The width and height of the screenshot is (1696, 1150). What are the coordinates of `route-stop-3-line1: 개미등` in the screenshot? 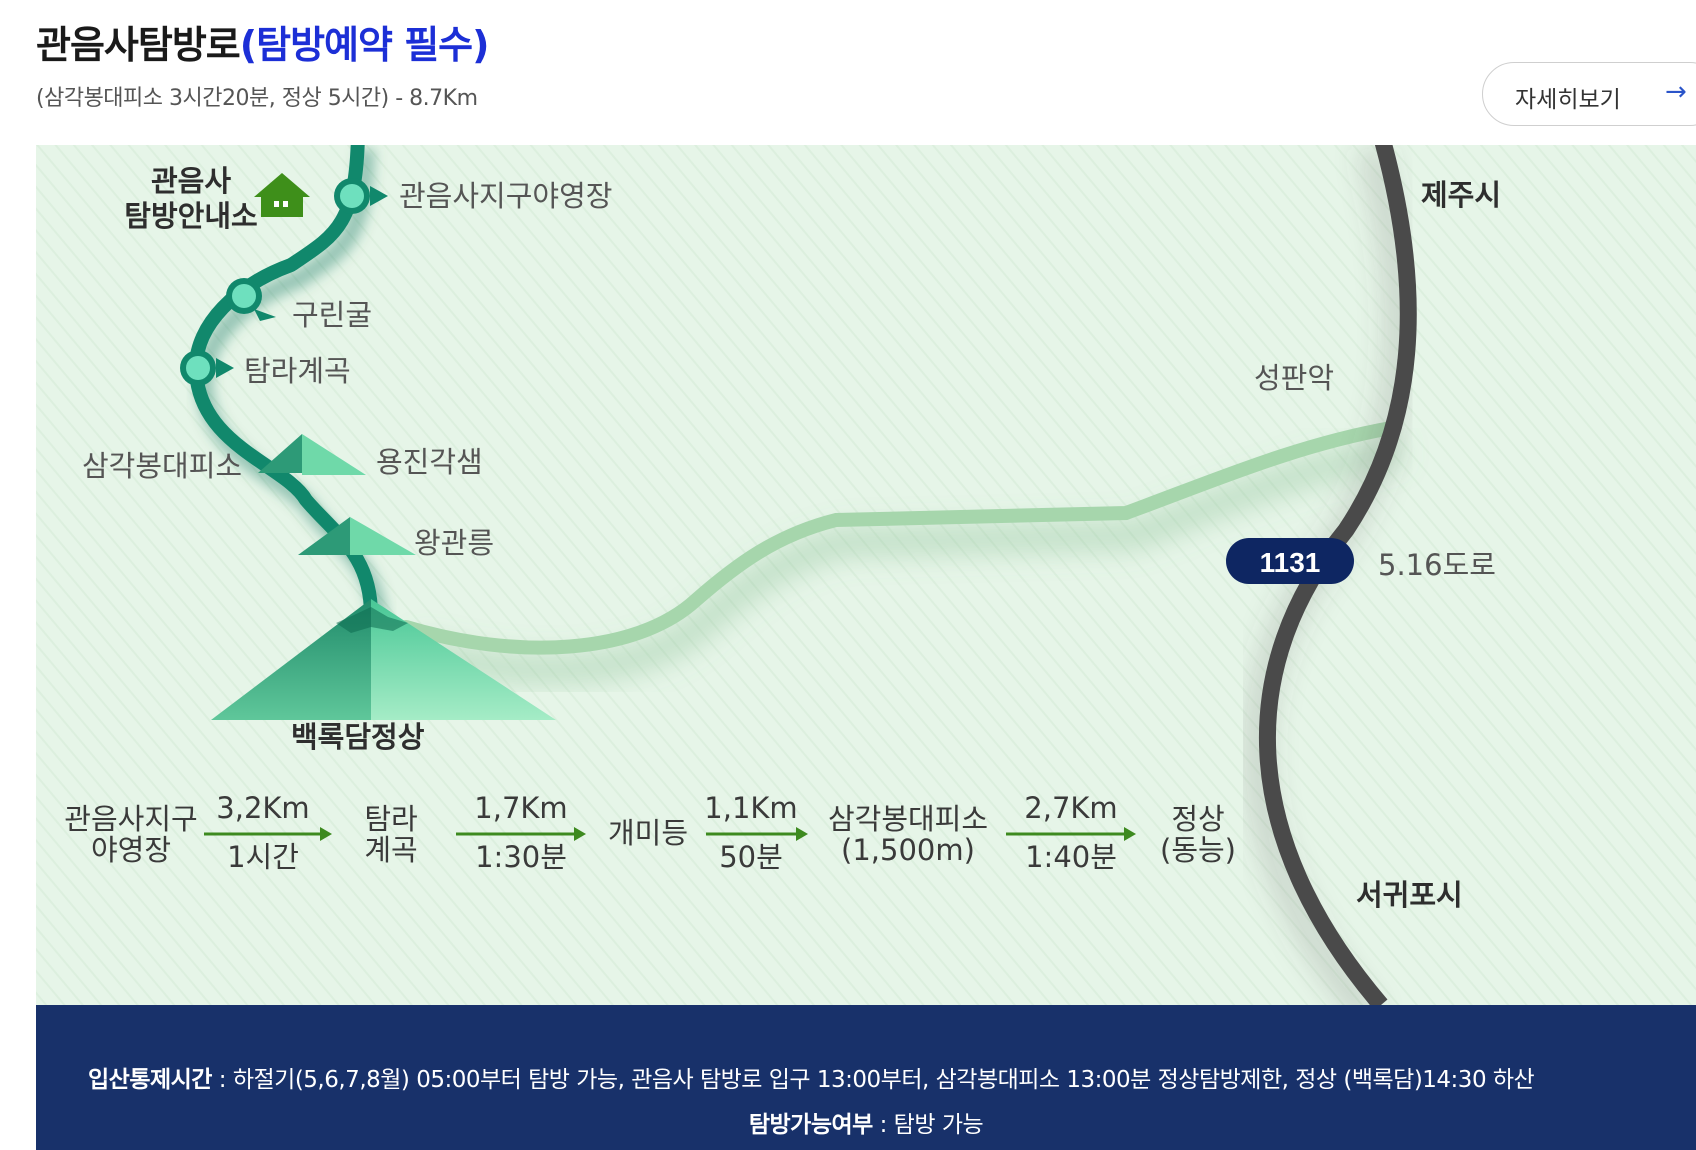 It's located at (648, 833).